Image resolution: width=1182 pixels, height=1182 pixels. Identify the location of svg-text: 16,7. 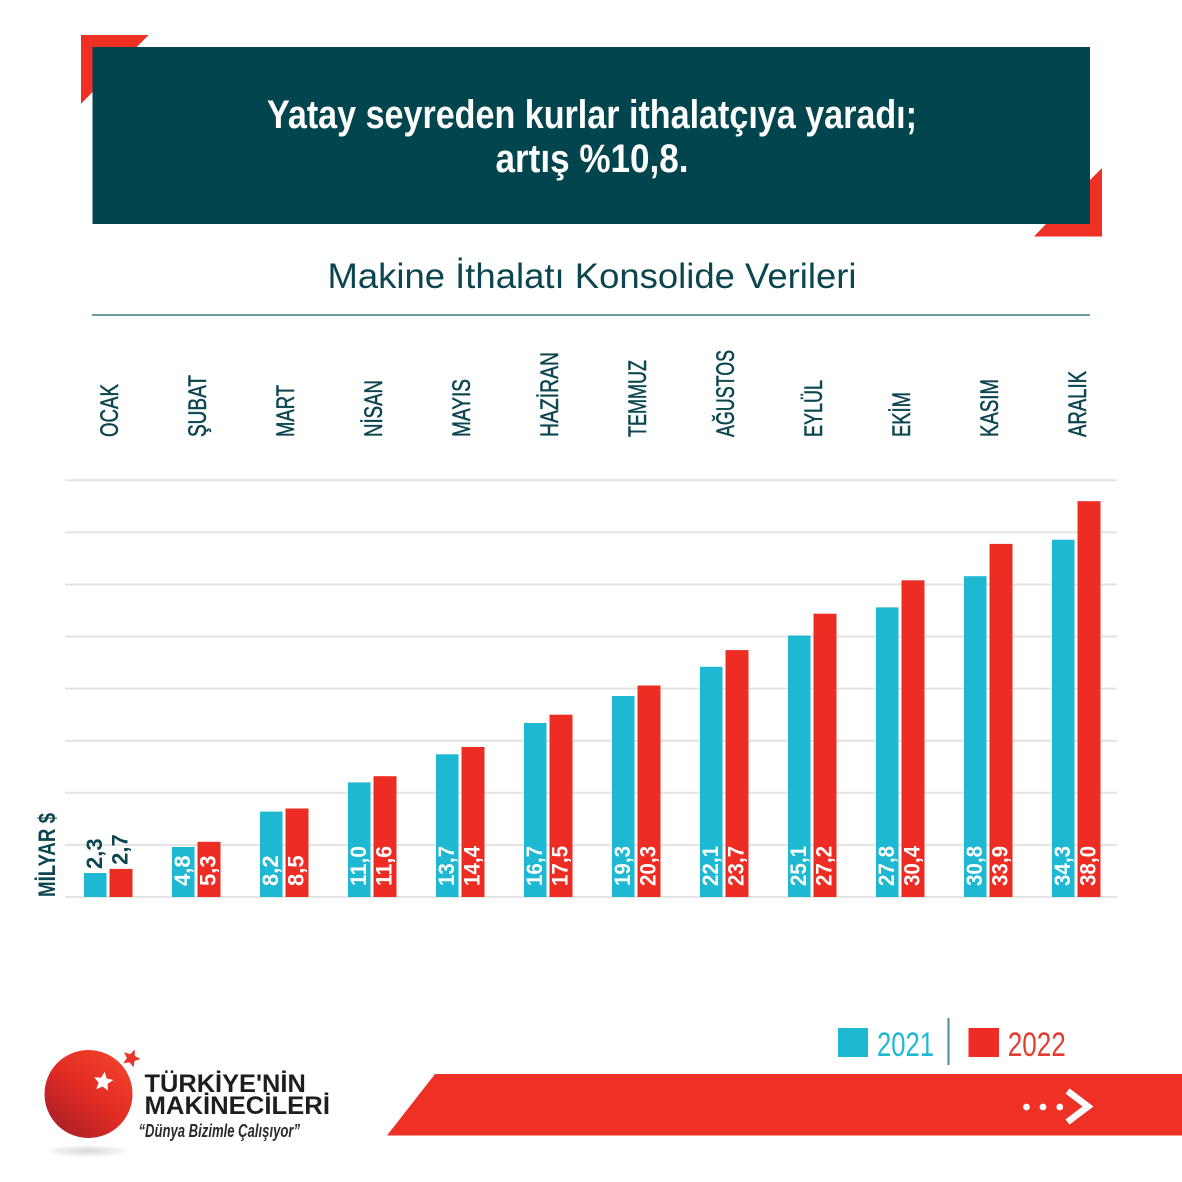
(534, 866).